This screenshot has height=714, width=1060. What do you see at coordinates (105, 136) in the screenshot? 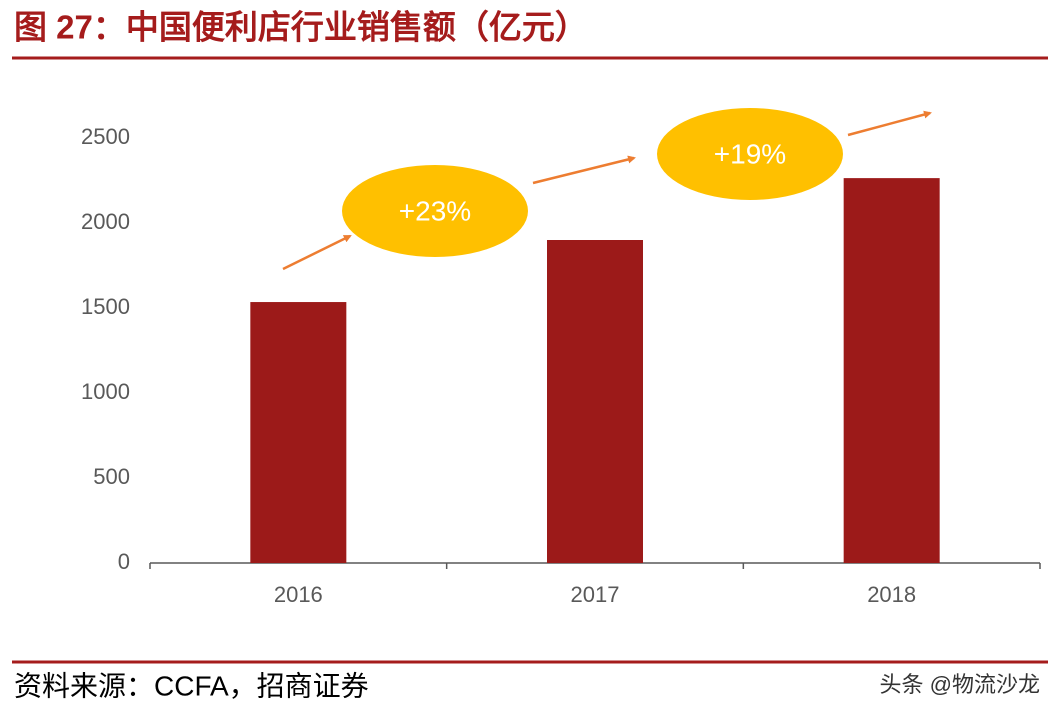
I see `y-tick-label: 2500` at bounding box center [105, 136].